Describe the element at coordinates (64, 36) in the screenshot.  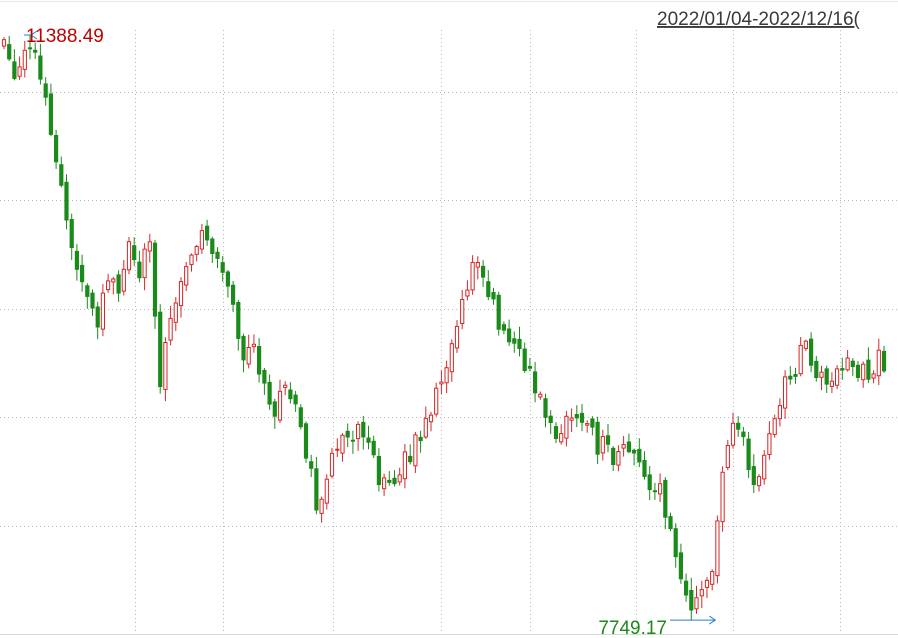
I see `high-marker: 11388.49` at that location.